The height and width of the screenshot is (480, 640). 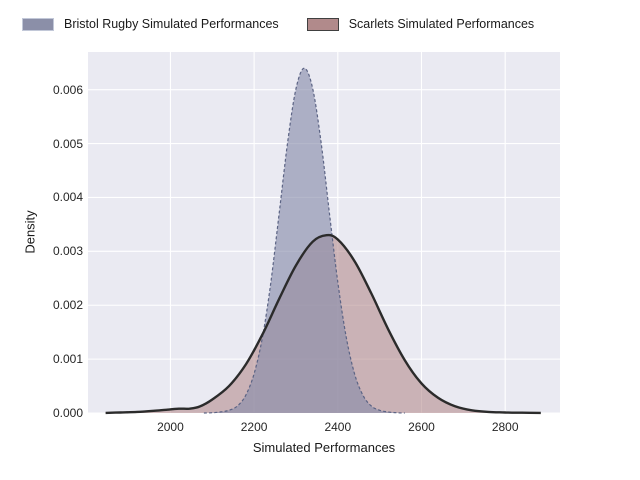 I want to click on y-tick-label: 0.001, so click(x=67, y=359).